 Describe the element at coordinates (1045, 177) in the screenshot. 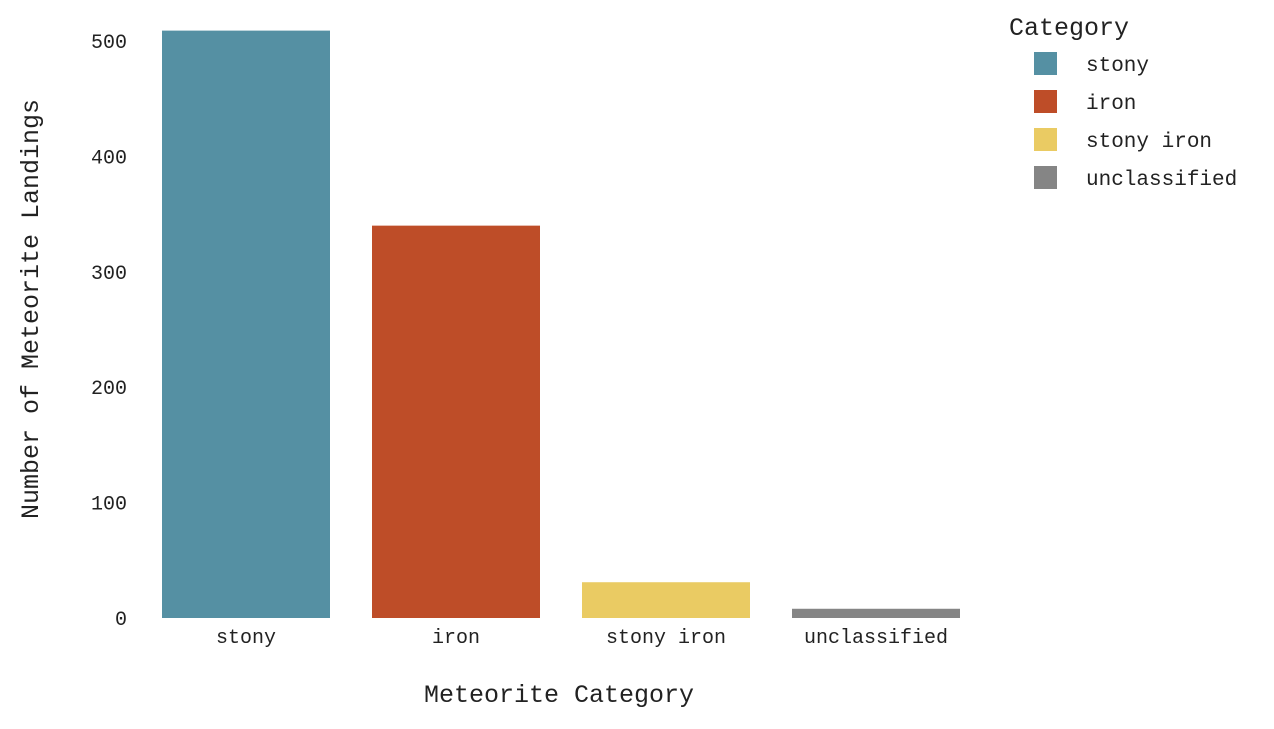

I see `legend-swatch-unclassified` at that location.